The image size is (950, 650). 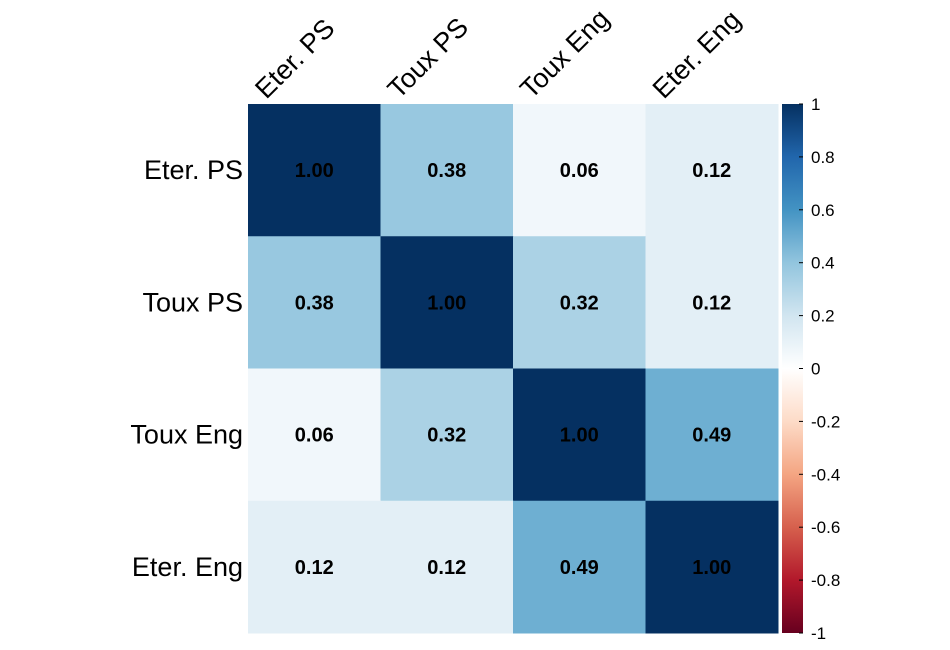 I want to click on row-label: Eter. Eng, so click(x=187, y=567).